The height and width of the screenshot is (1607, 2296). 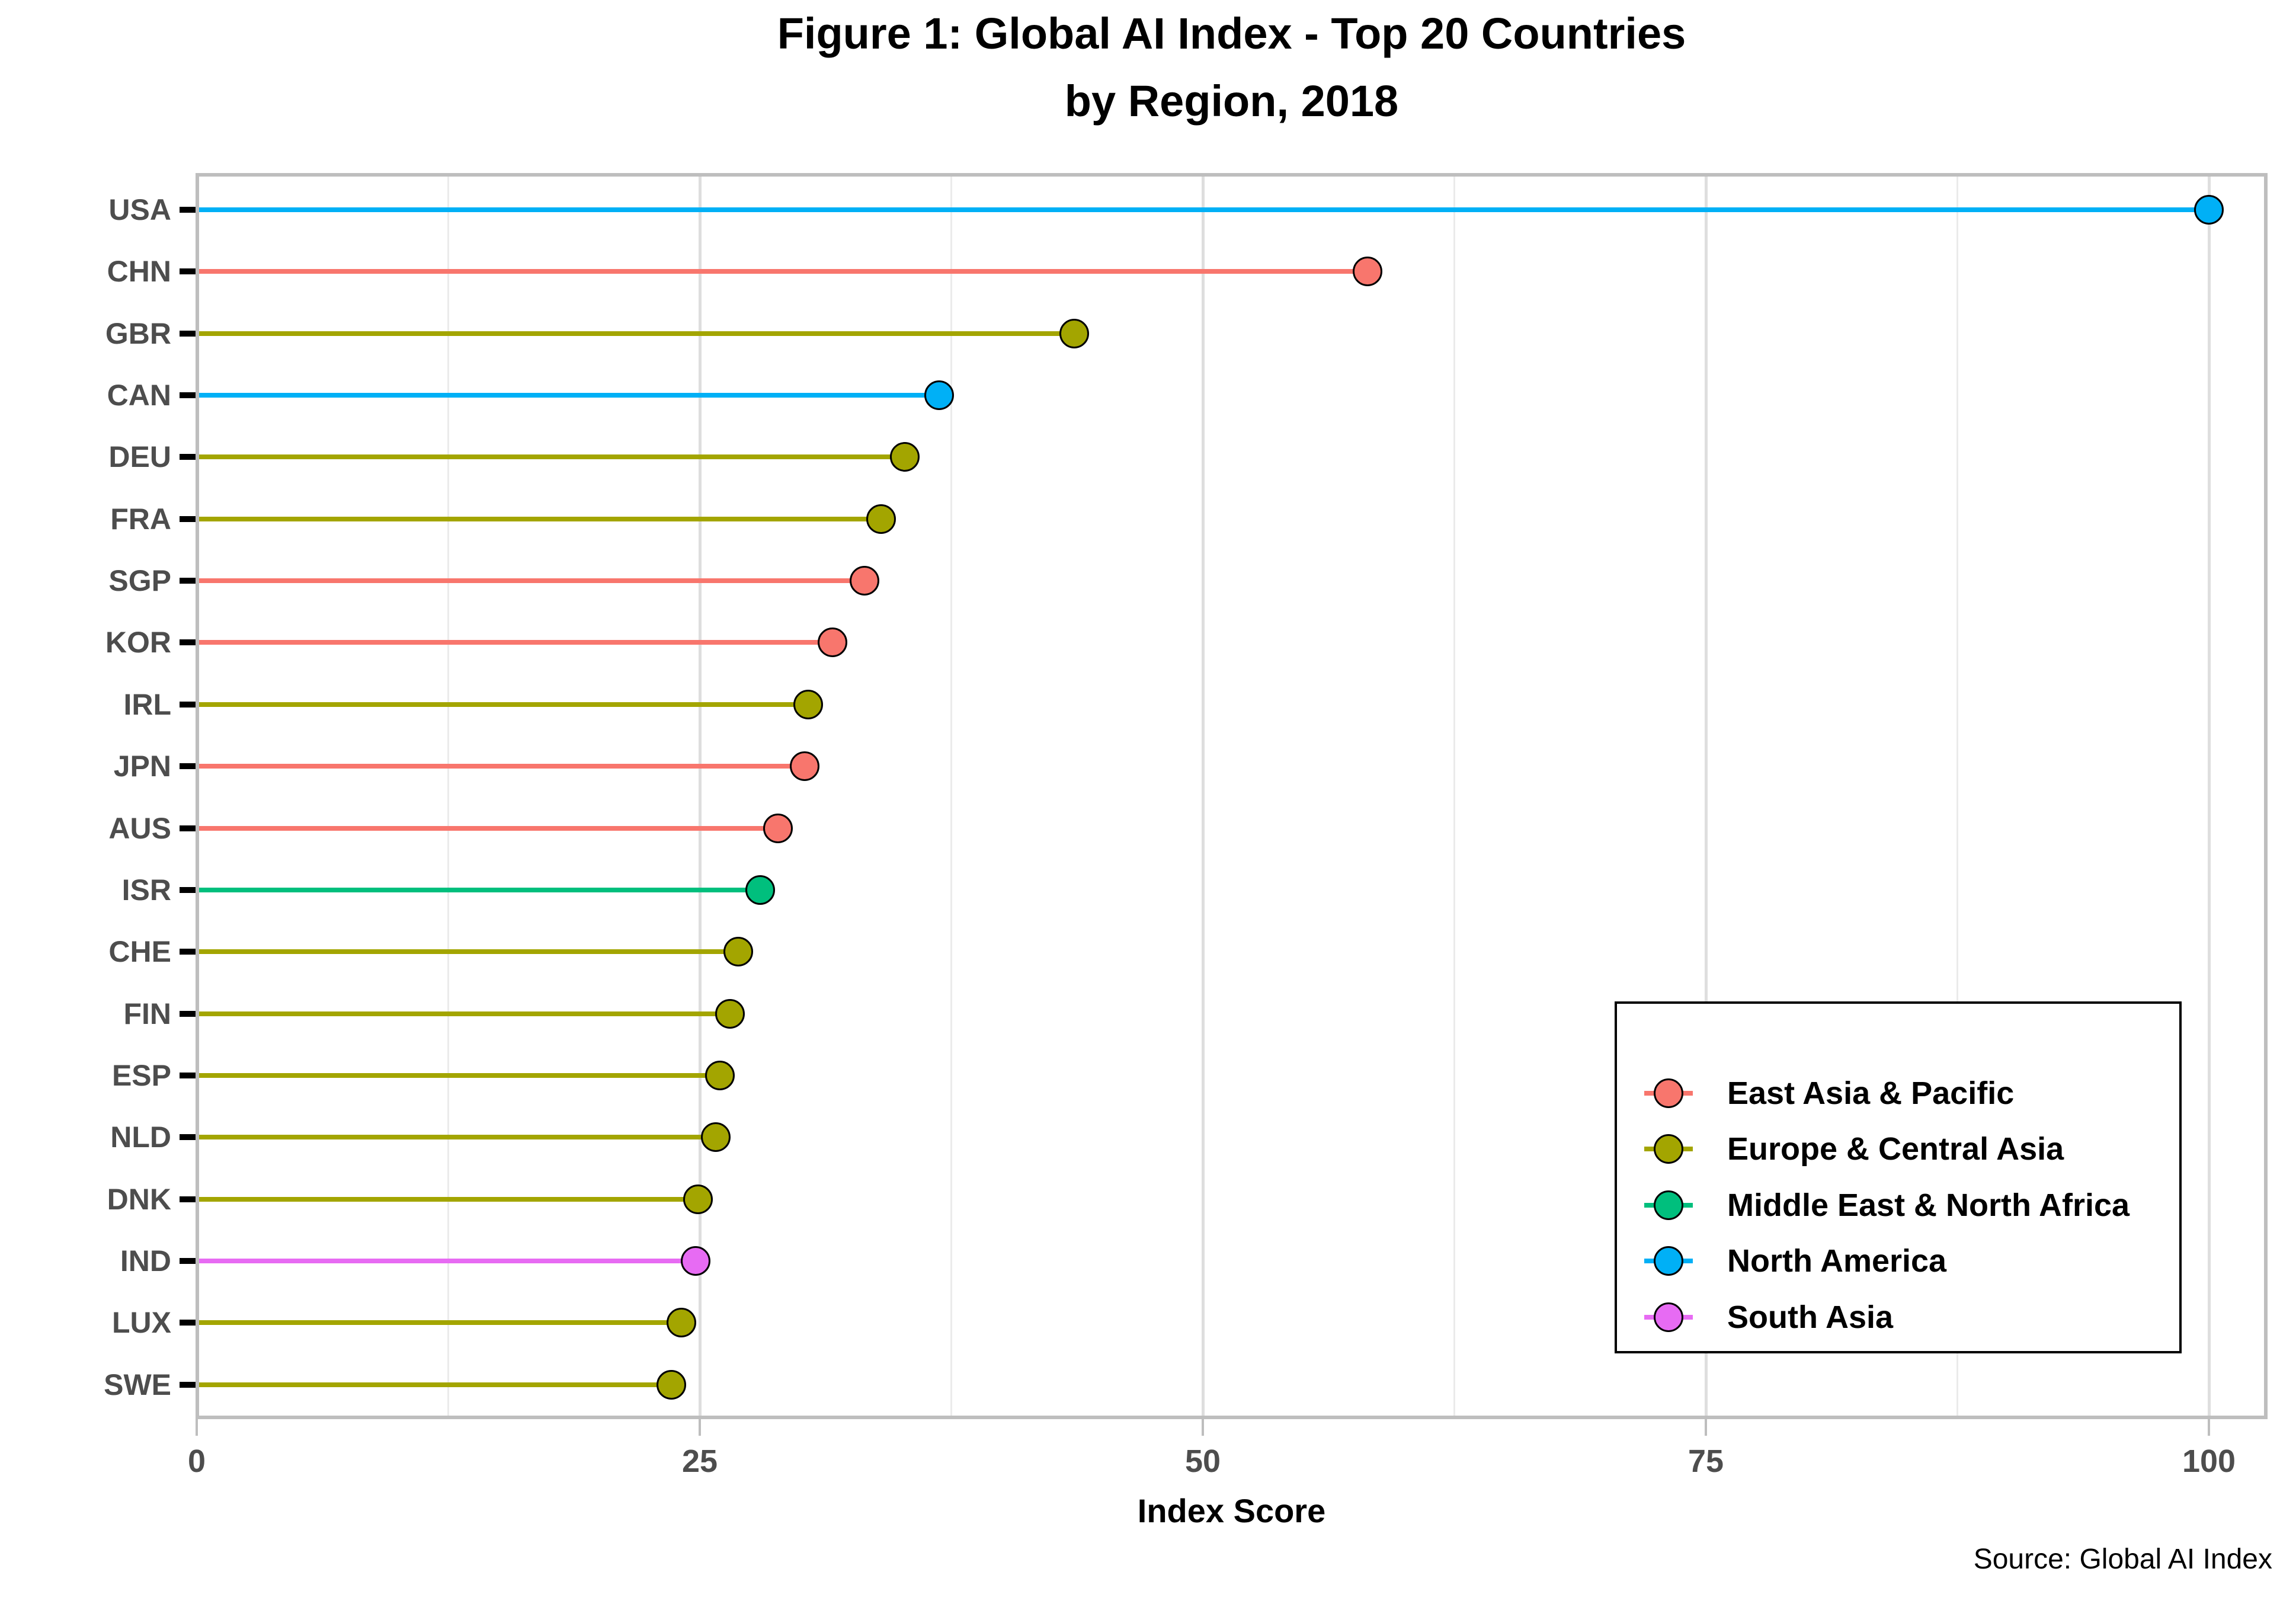 I want to click on y-tick-kor, so click(x=188, y=642).